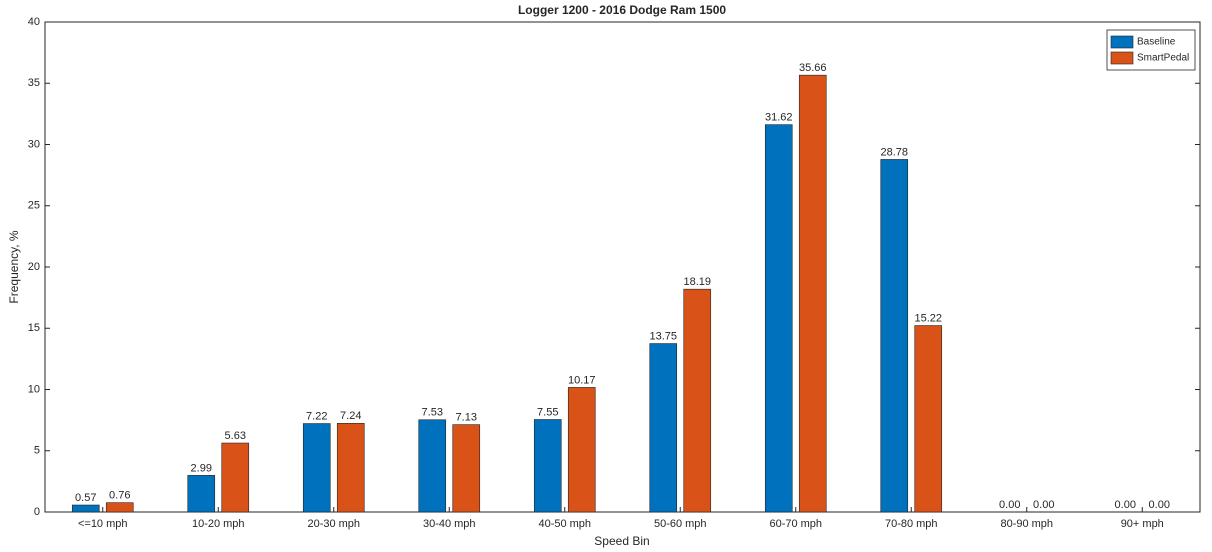 This screenshot has height=552, width=1212. Describe the element at coordinates (466, 418) in the screenshot. I see `value-label: 7.13` at that location.